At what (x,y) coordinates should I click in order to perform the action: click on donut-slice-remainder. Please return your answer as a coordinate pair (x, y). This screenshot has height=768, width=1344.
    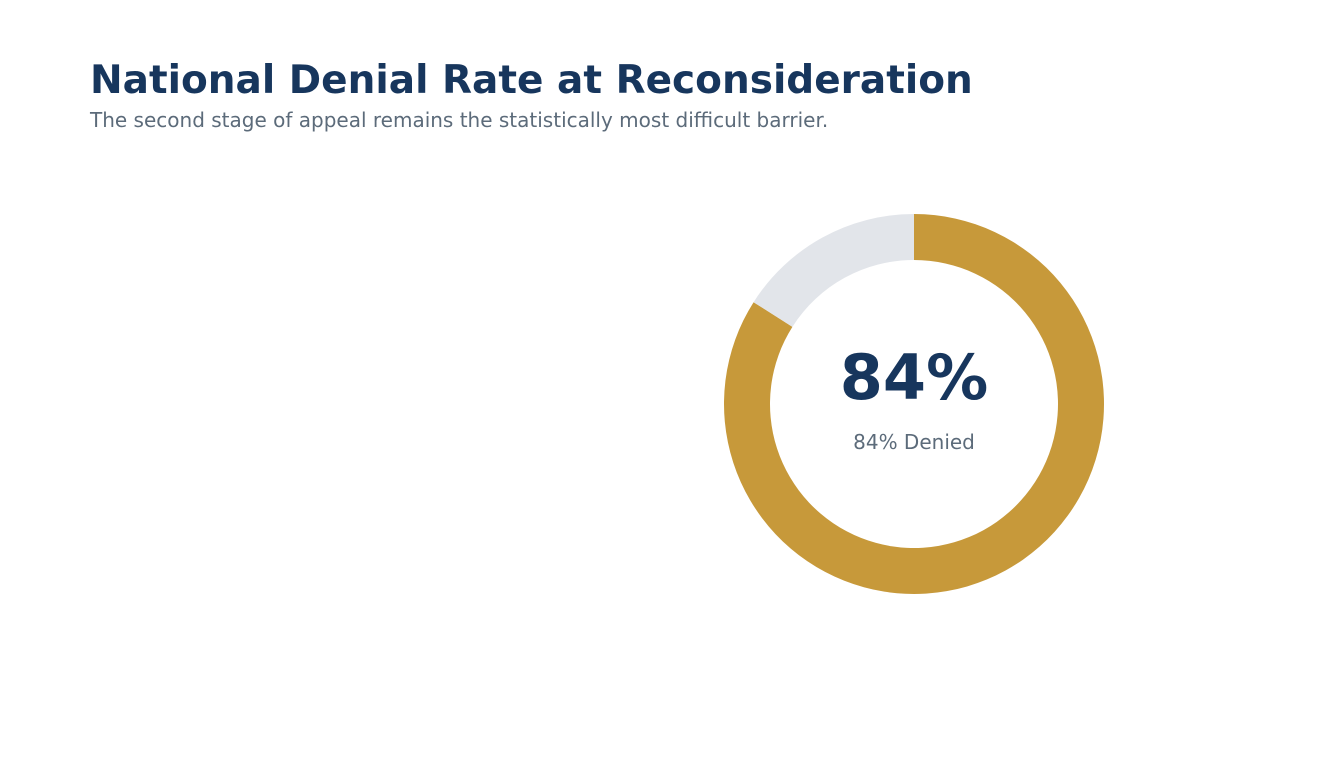
    Looking at the image, I should click on (833, 270).